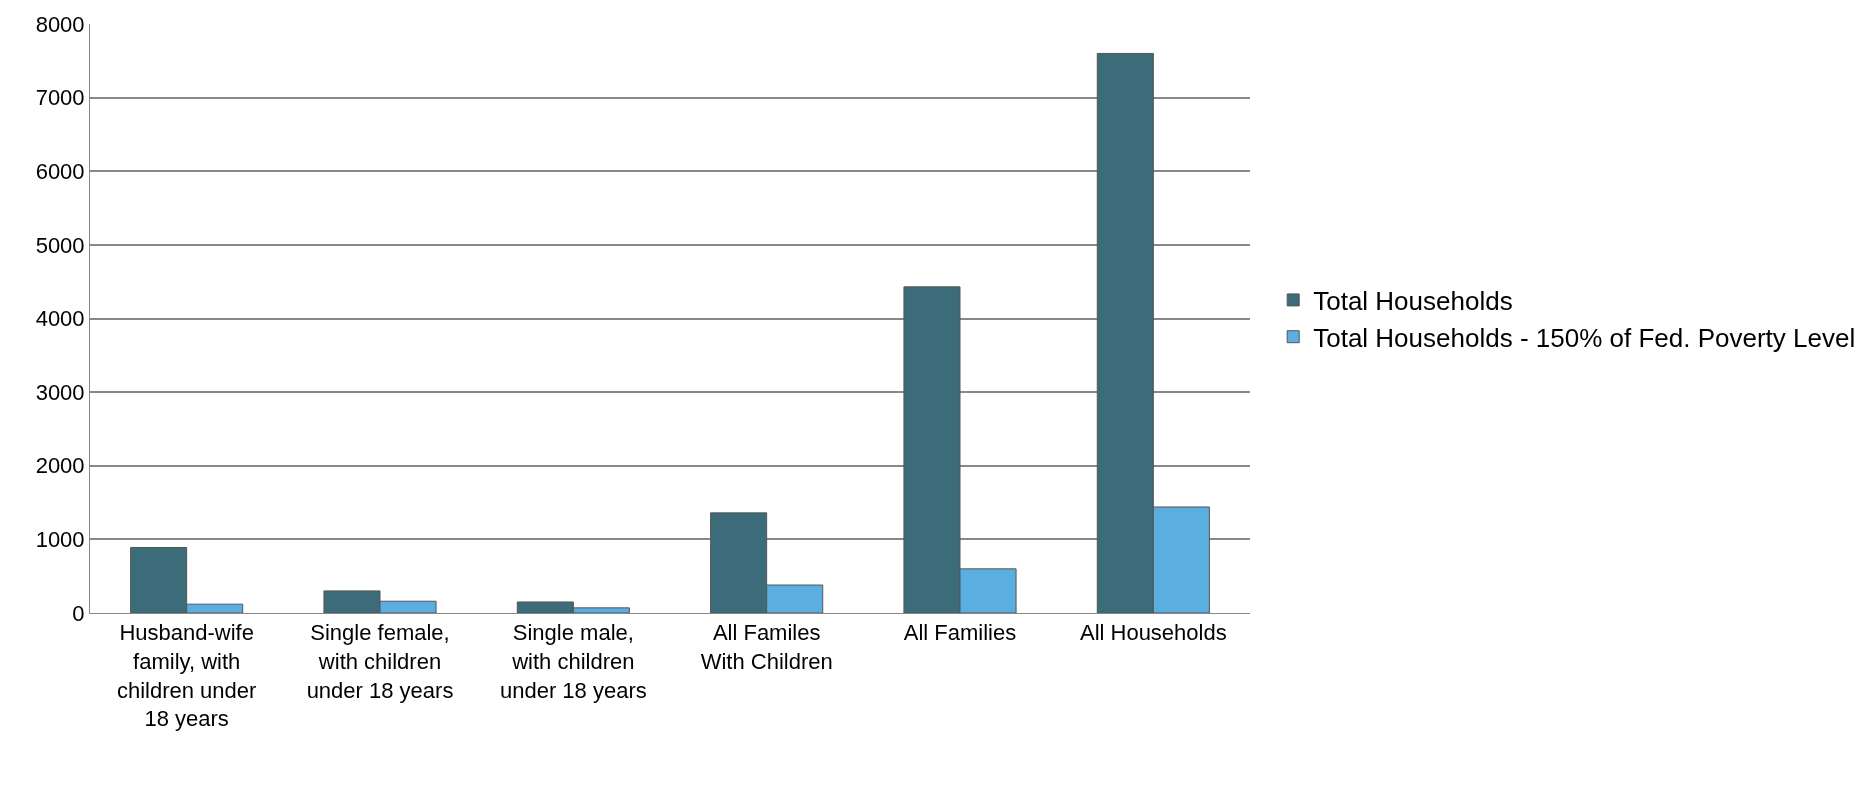  What do you see at coordinates (186, 676) in the screenshot?
I see `x-tick-label: Husband-wife family, with children under 18 years` at bounding box center [186, 676].